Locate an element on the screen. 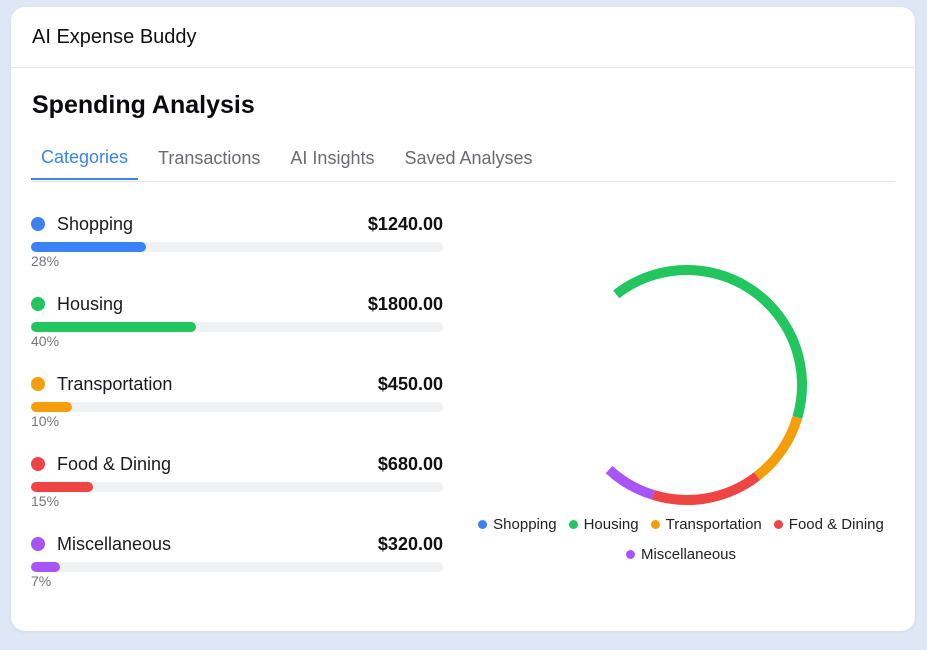  spending-donut-chart is located at coordinates (687, 385).